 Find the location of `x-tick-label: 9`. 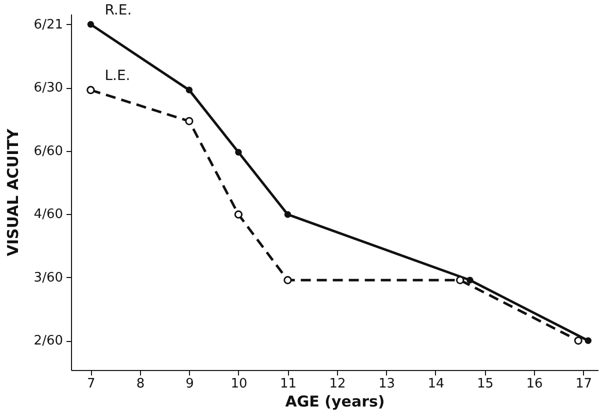

x-tick-label: 9 is located at coordinates (190, 384).